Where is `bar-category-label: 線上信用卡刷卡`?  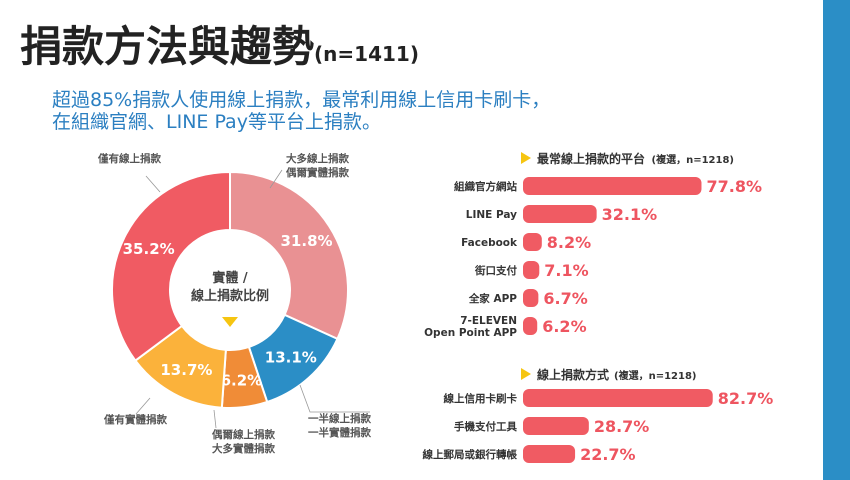
bar-category-label: 線上信用卡刷卡 is located at coordinates (481, 398).